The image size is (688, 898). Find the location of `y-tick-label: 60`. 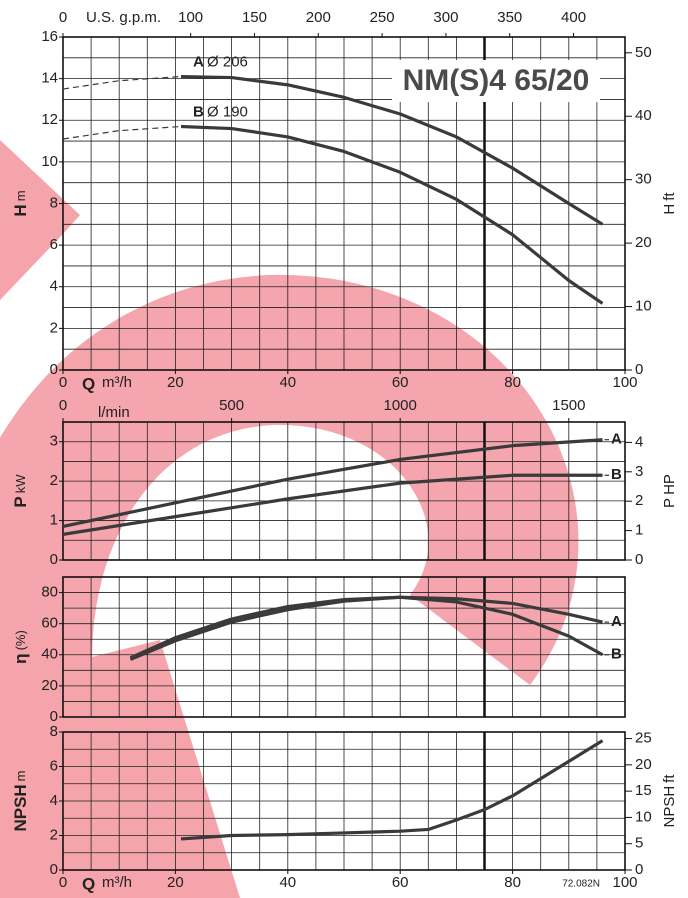

y-tick-label: 60 is located at coordinates (49, 623).